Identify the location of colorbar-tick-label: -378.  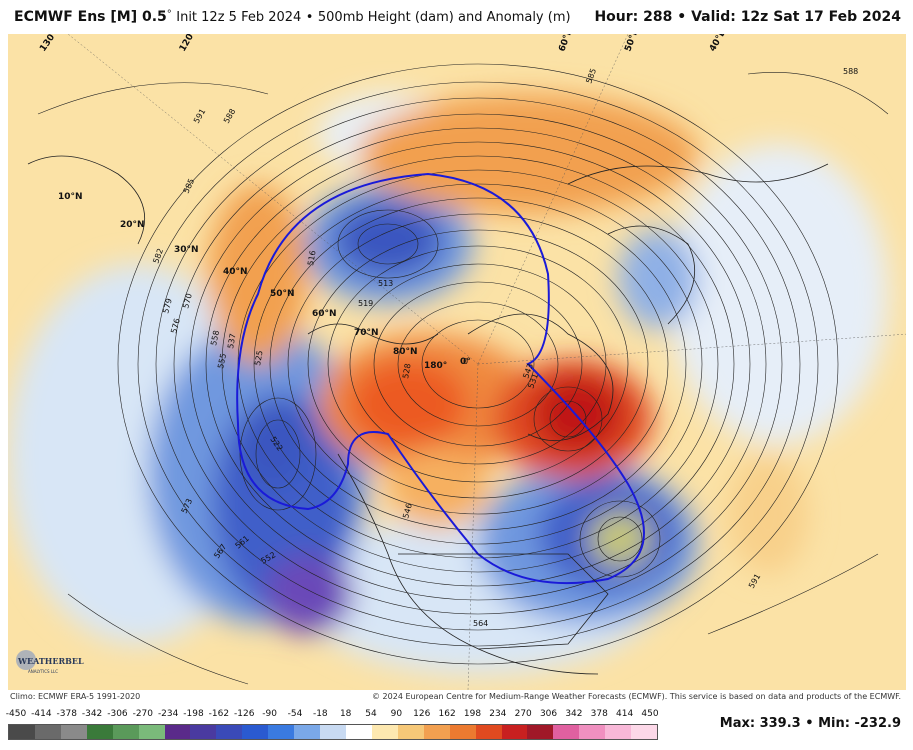
(66, 714).